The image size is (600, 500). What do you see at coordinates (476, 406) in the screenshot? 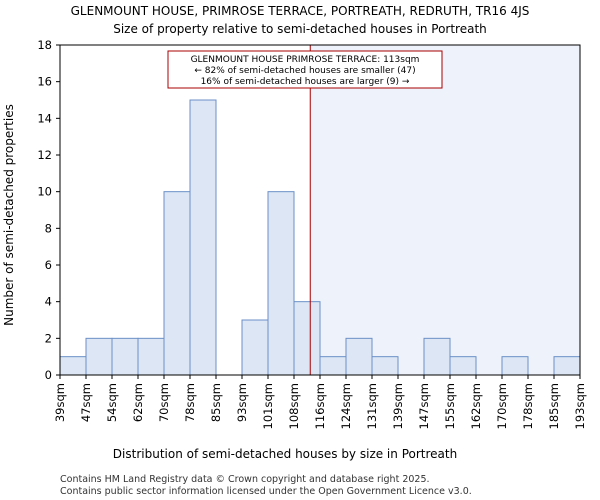
I see `x-tick-label: 162sqm` at bounding box center [476, 406].